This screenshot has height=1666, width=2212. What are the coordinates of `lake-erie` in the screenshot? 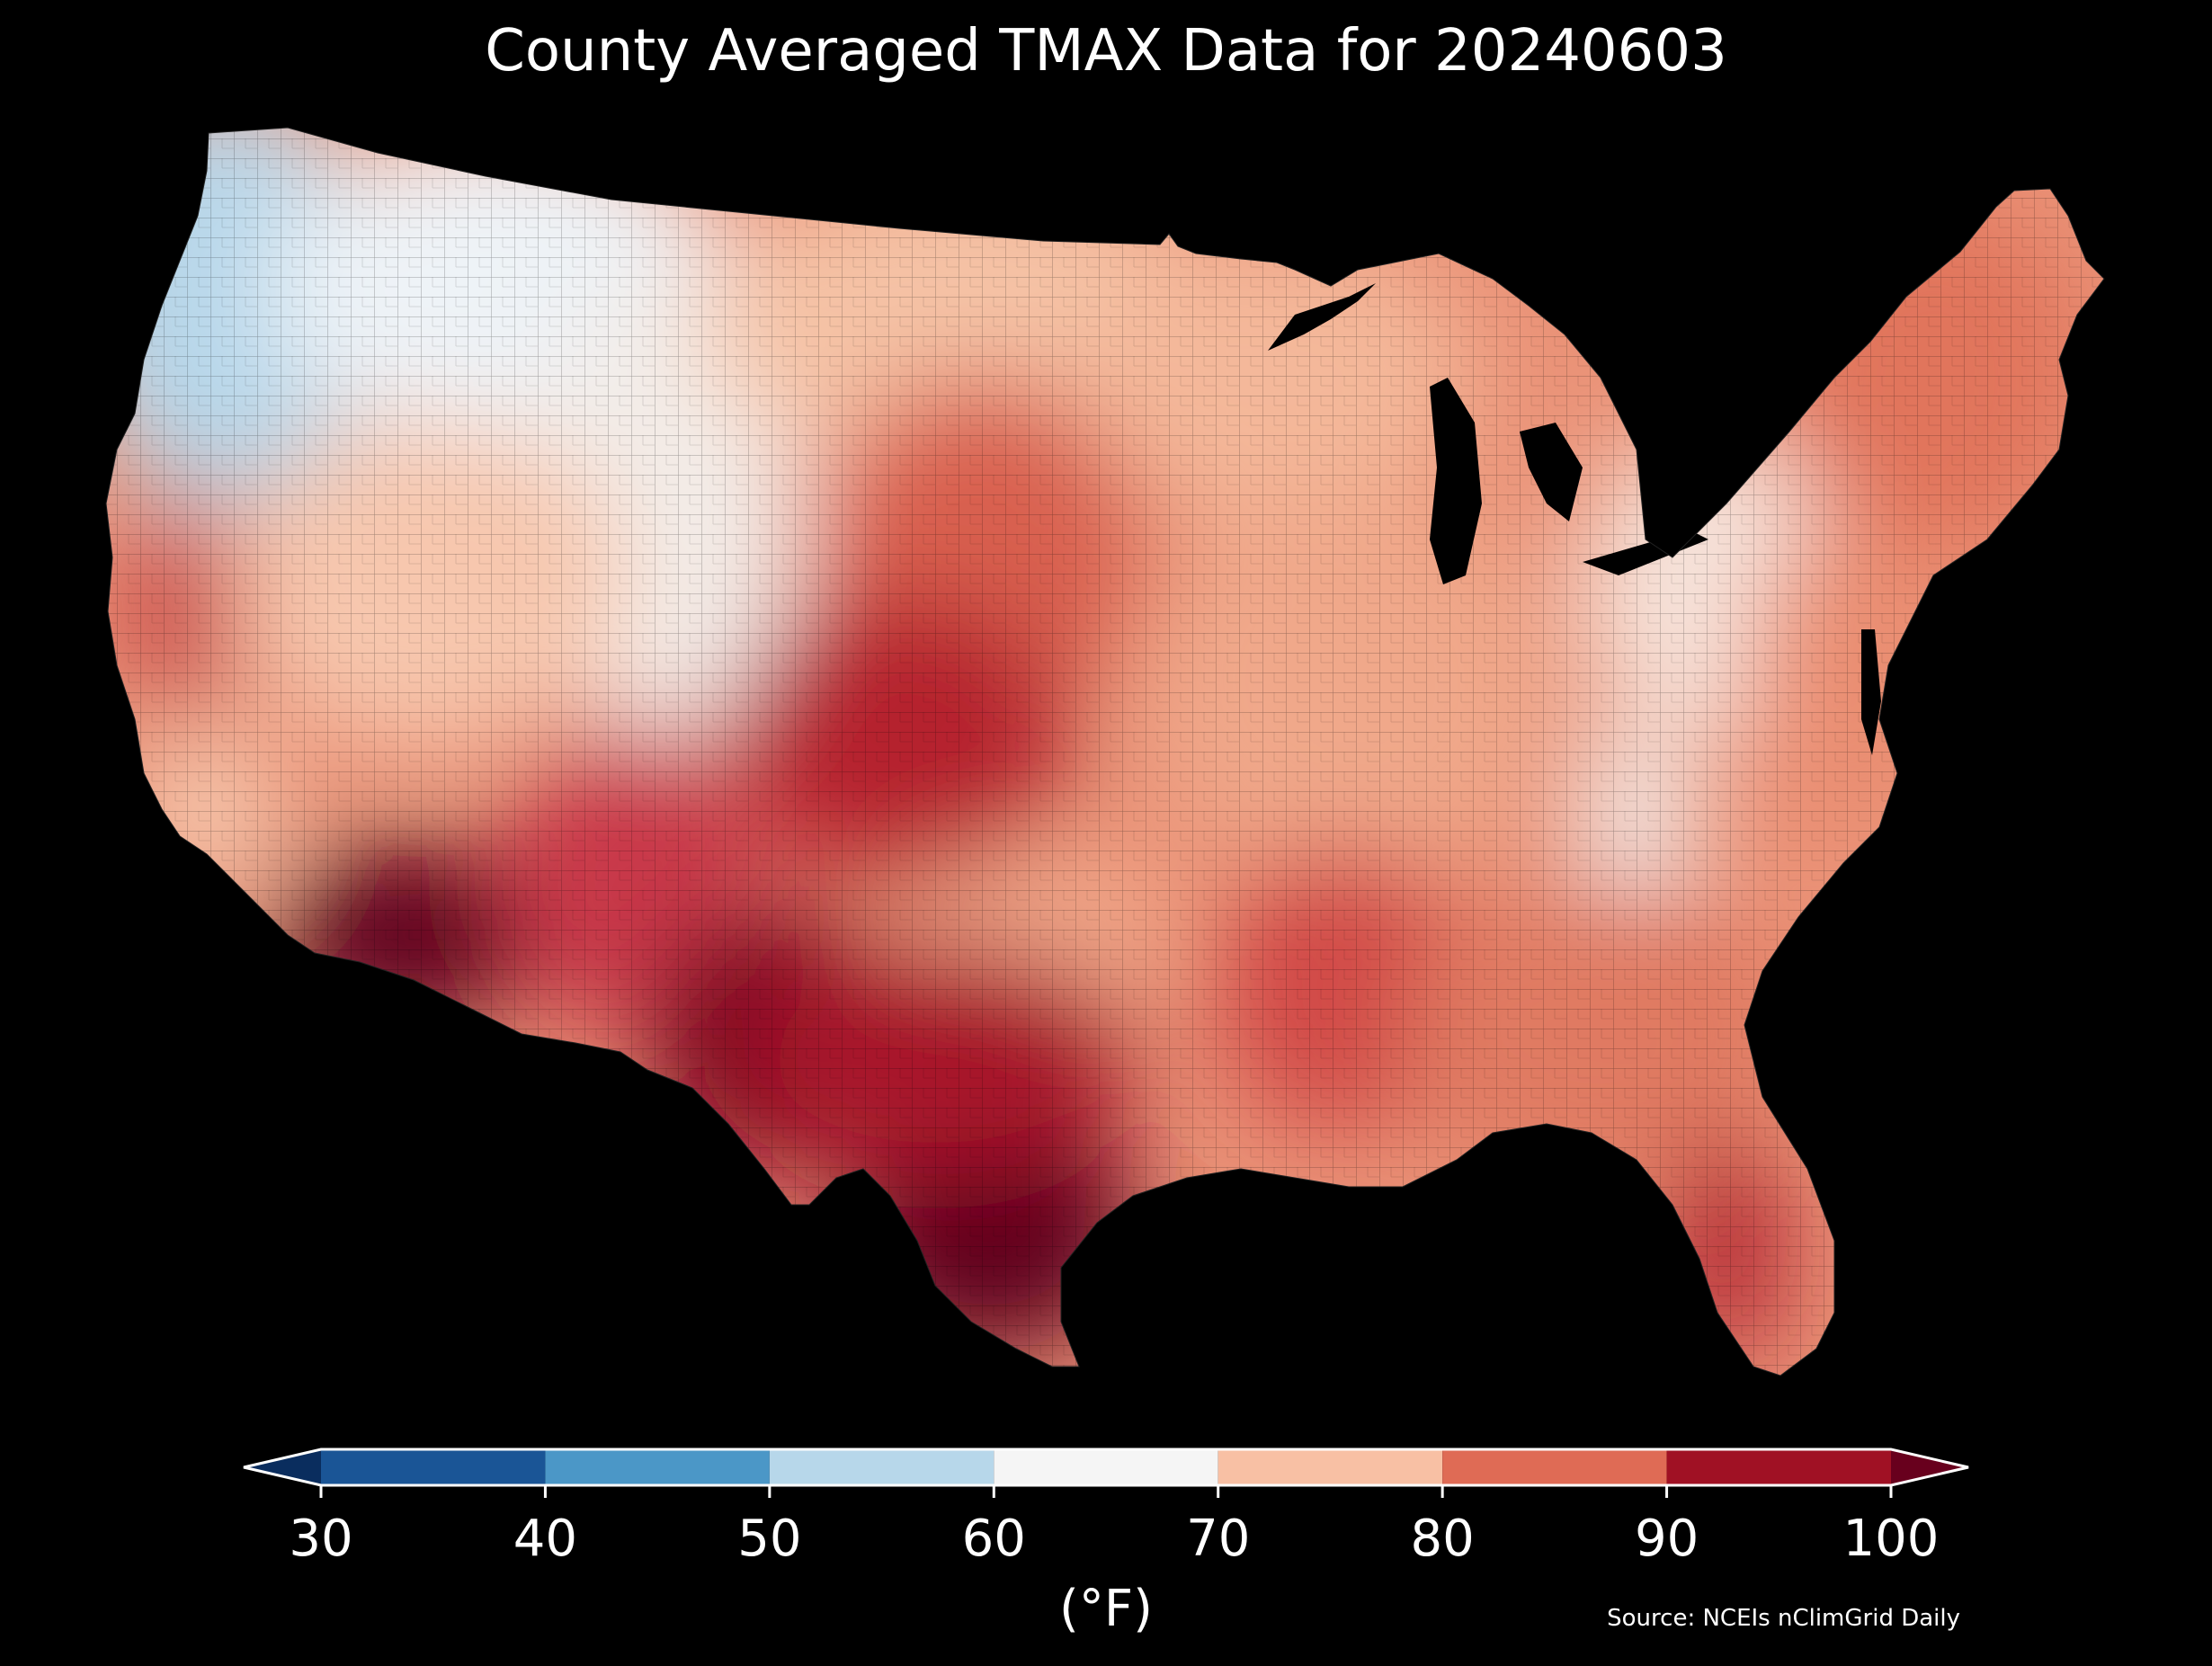 It's located at (1645, 553).